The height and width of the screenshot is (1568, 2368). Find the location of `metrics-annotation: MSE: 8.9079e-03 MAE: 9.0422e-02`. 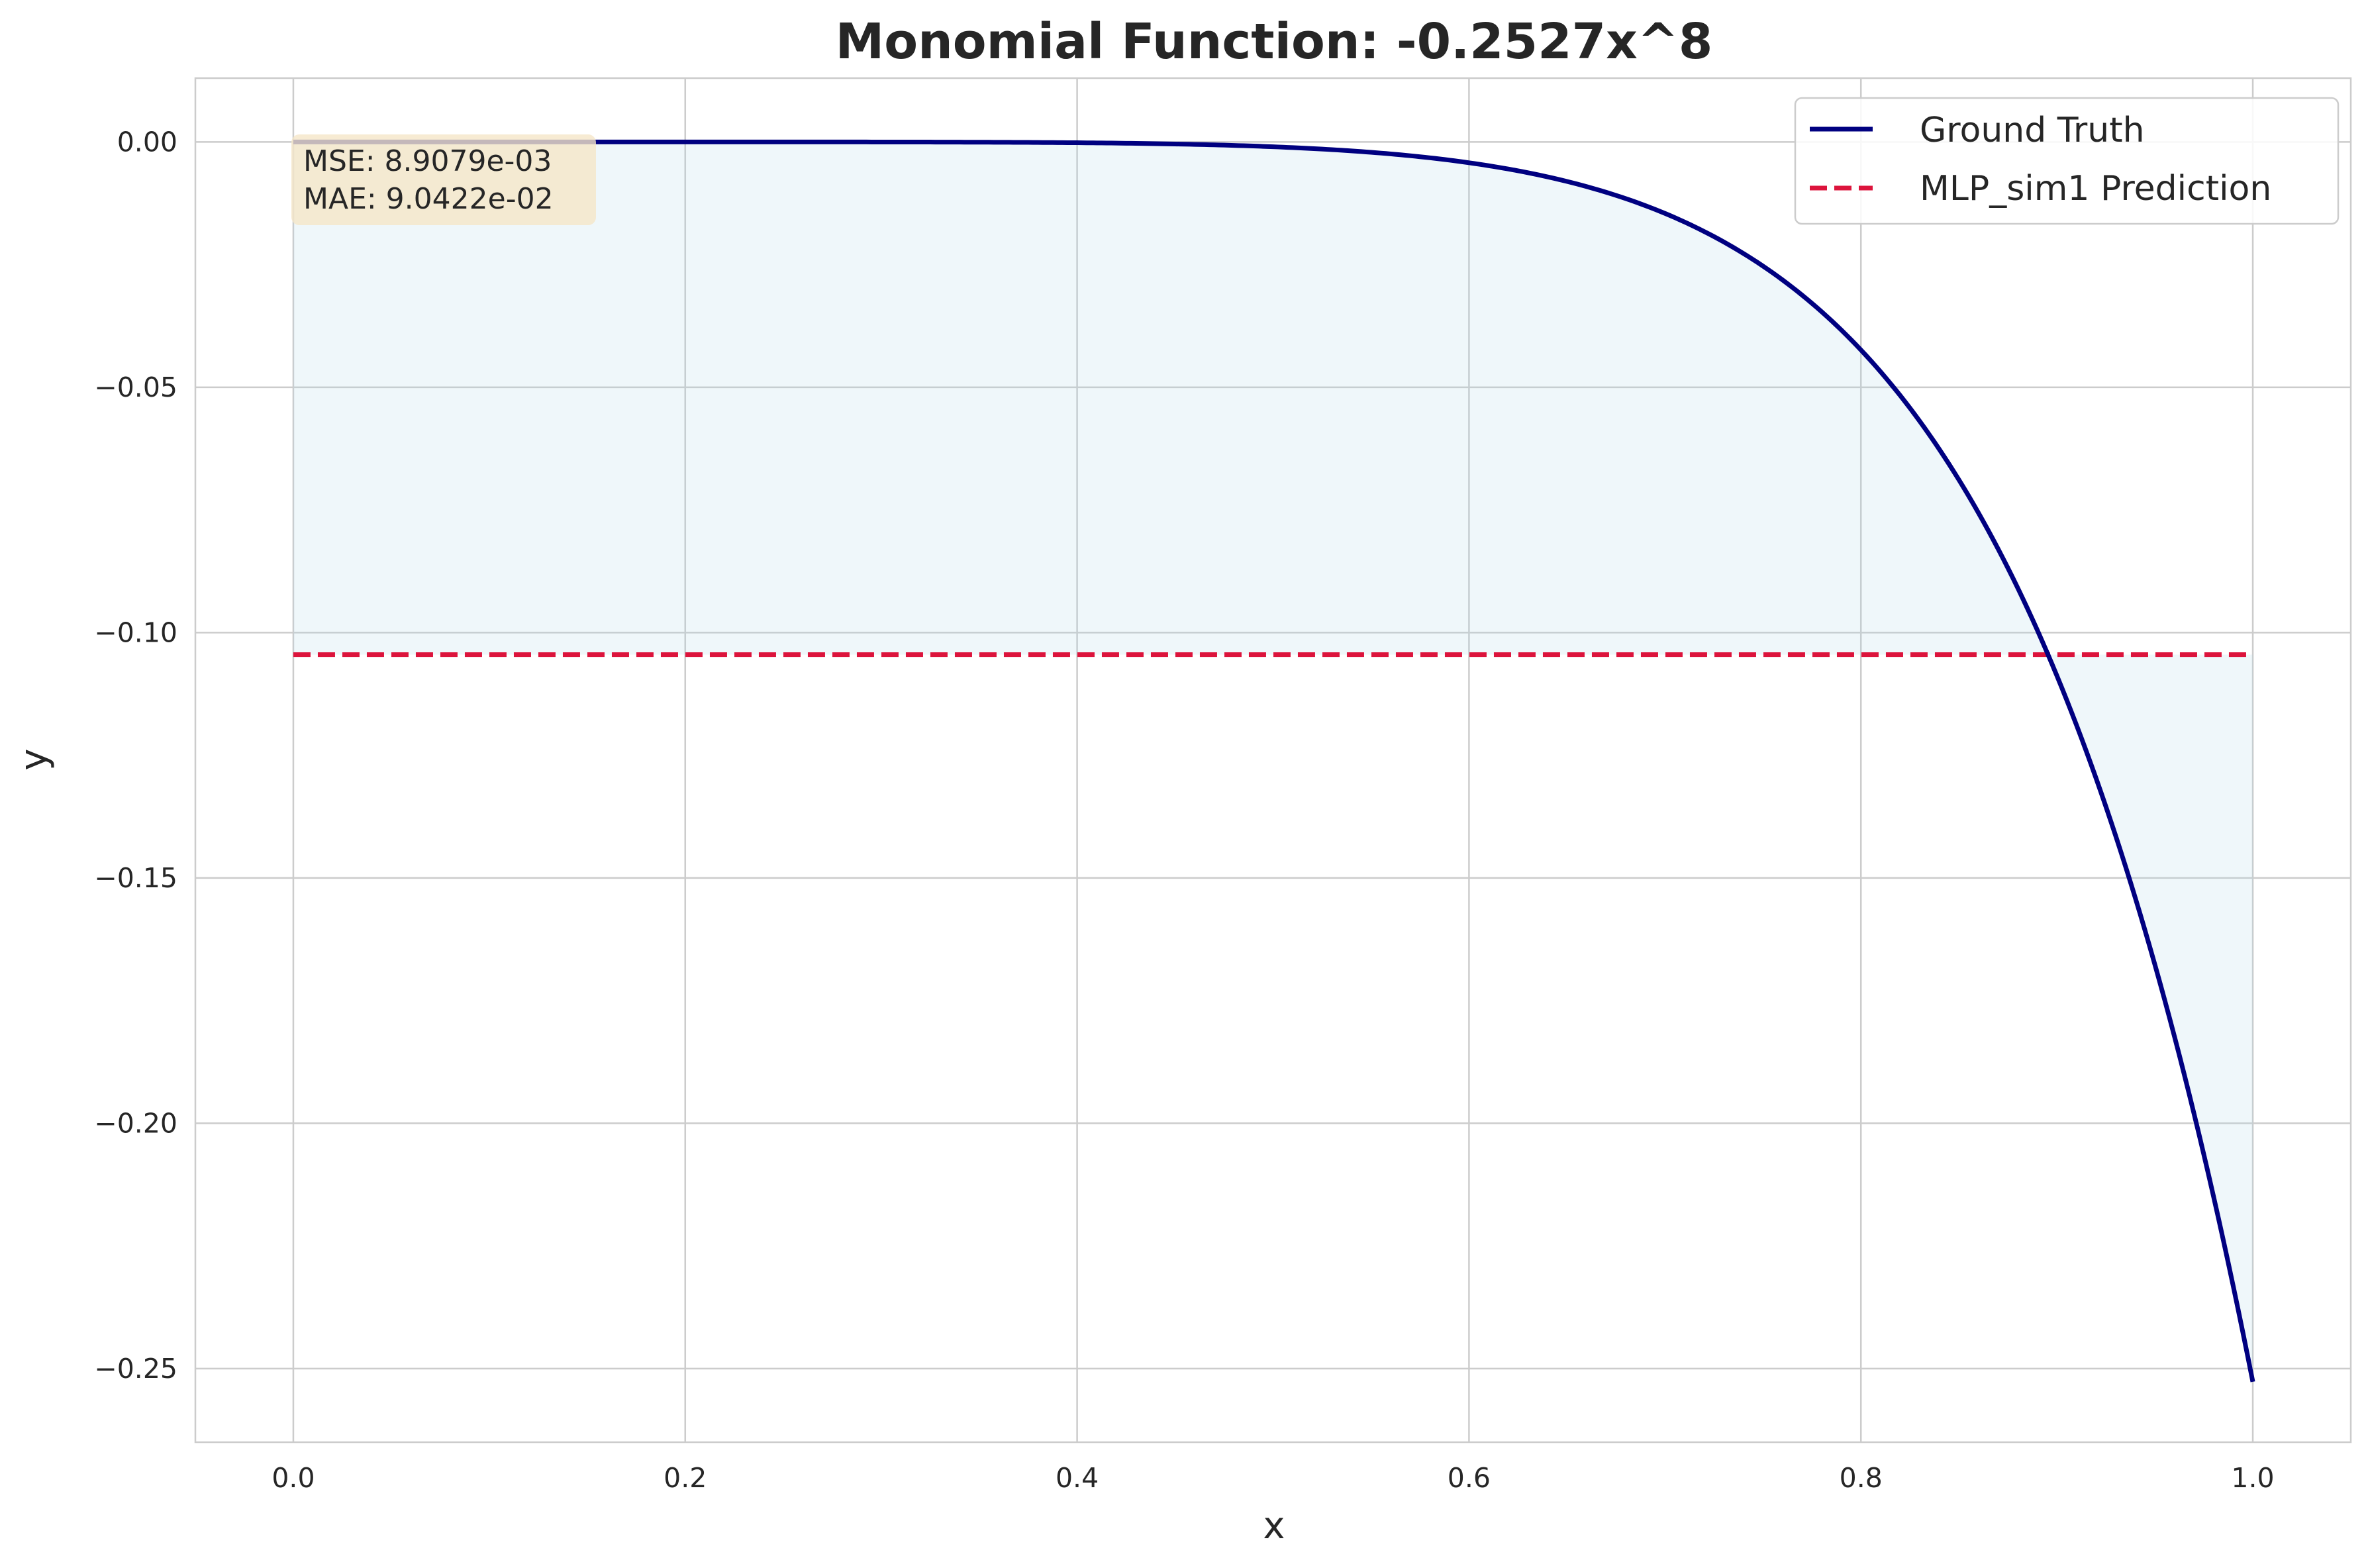

metrics-annotation: MSE: 8.9079e-03 MAE: 9.0422e-02 is located at coordinates (443, 179).